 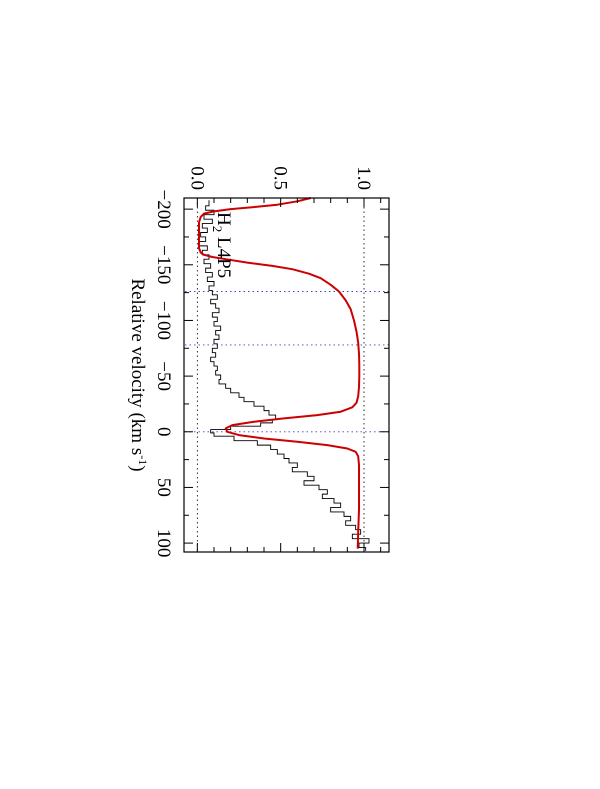 What do you see at coordinates (163, 487) in the screenshot?
I see `x-tick-label: 50` at bounding box center [163, 487].